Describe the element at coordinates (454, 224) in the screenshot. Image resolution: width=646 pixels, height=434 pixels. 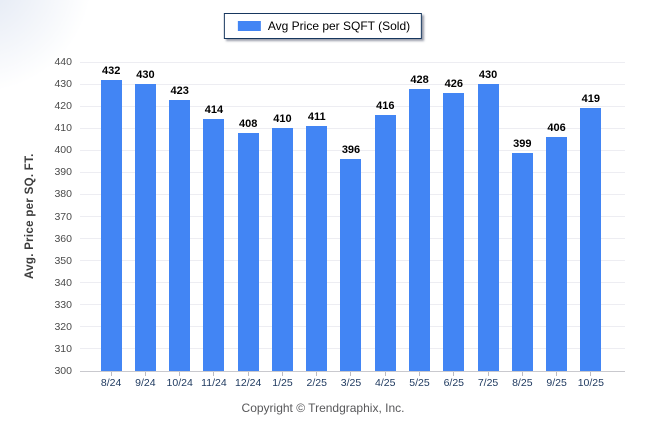
I see `bar-cell: 426` at that location.